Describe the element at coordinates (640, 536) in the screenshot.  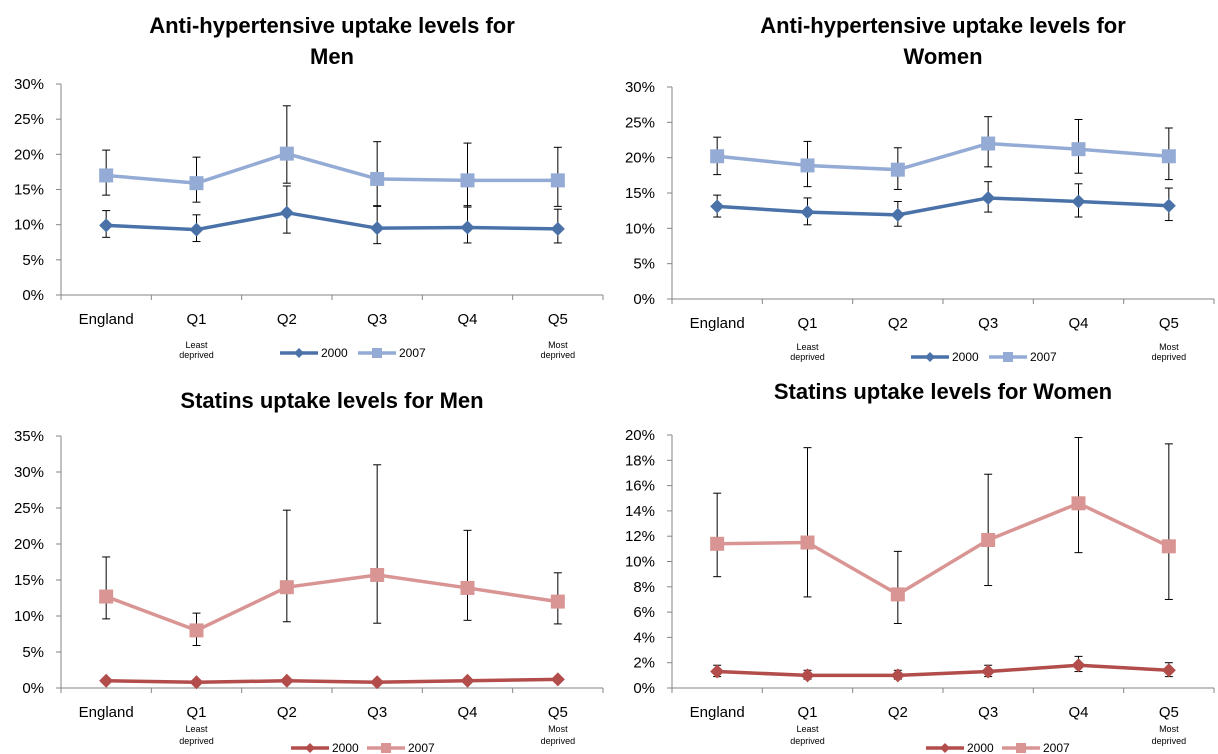
I see `y-tick-label: 12%` at that location.